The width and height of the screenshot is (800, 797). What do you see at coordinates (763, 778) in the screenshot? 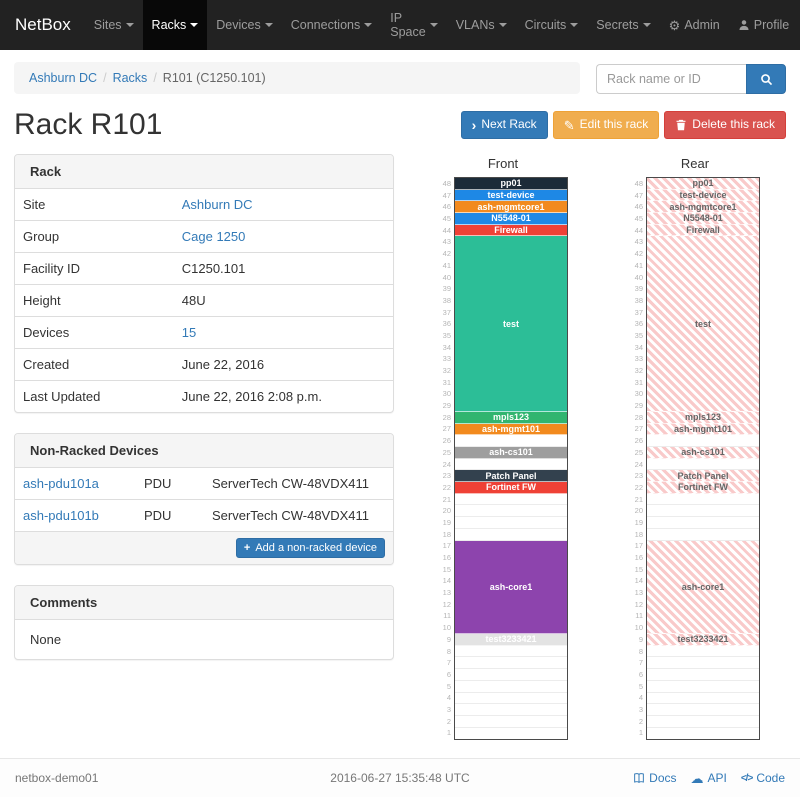
I see `footer-link-code: </> Code` at bounding box center [763, 778].